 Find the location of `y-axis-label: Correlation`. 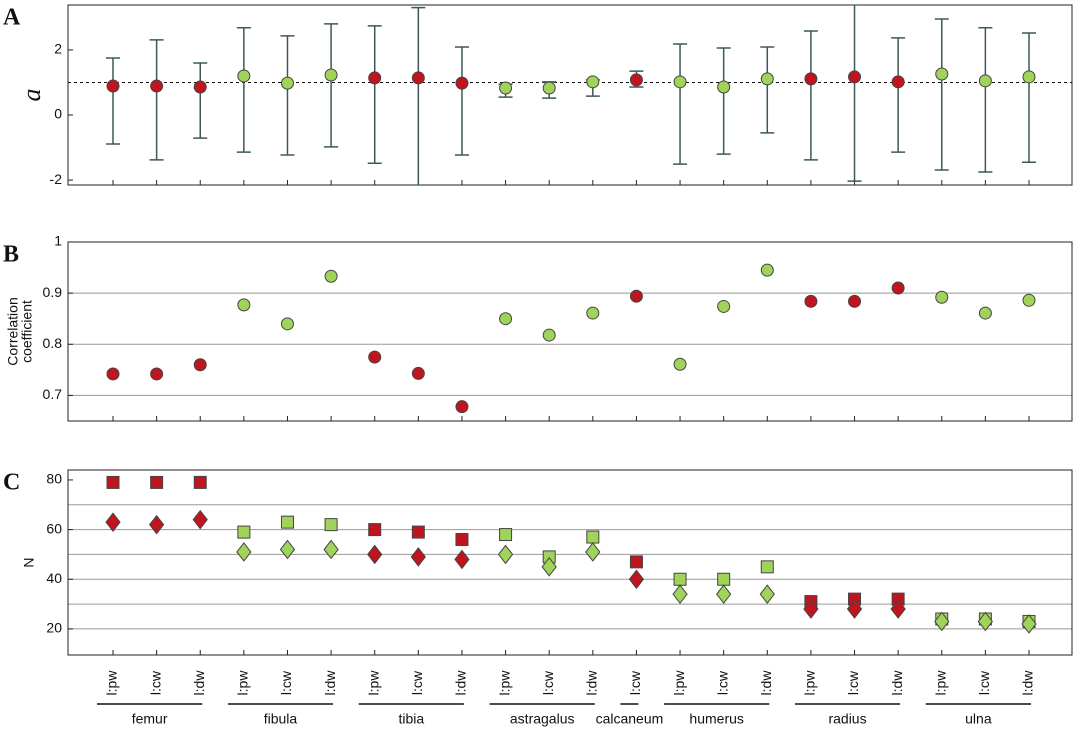

y-axis-label: Correlation is located at coordinates (13, 331).